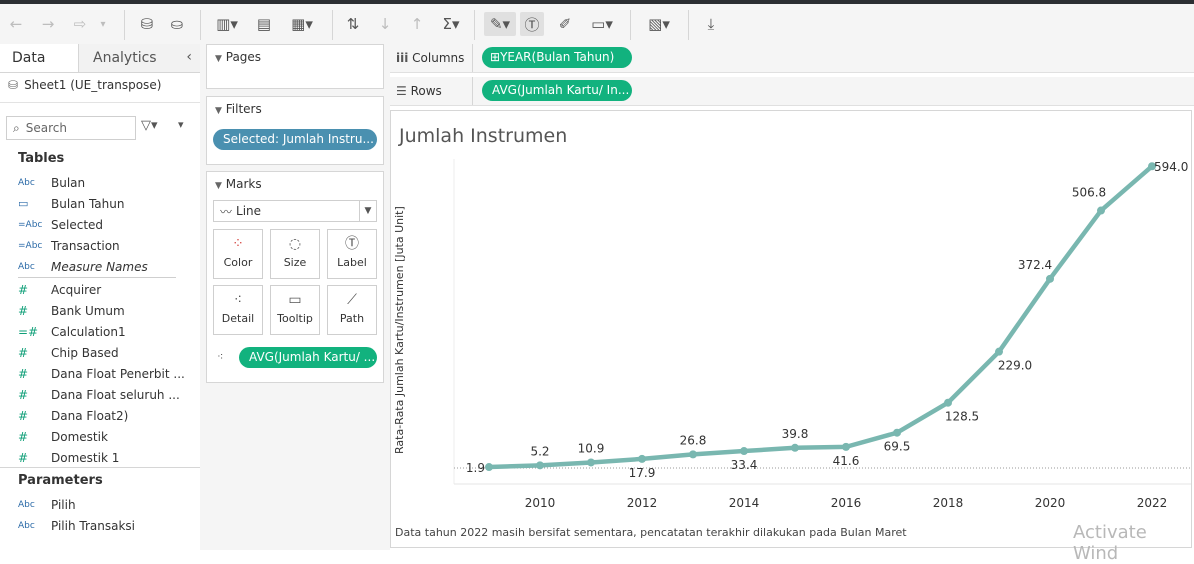 The height and width of the screenshot is (564, 1194). I want to click on fit-view-icon: ▭▾, so click(602, 24).